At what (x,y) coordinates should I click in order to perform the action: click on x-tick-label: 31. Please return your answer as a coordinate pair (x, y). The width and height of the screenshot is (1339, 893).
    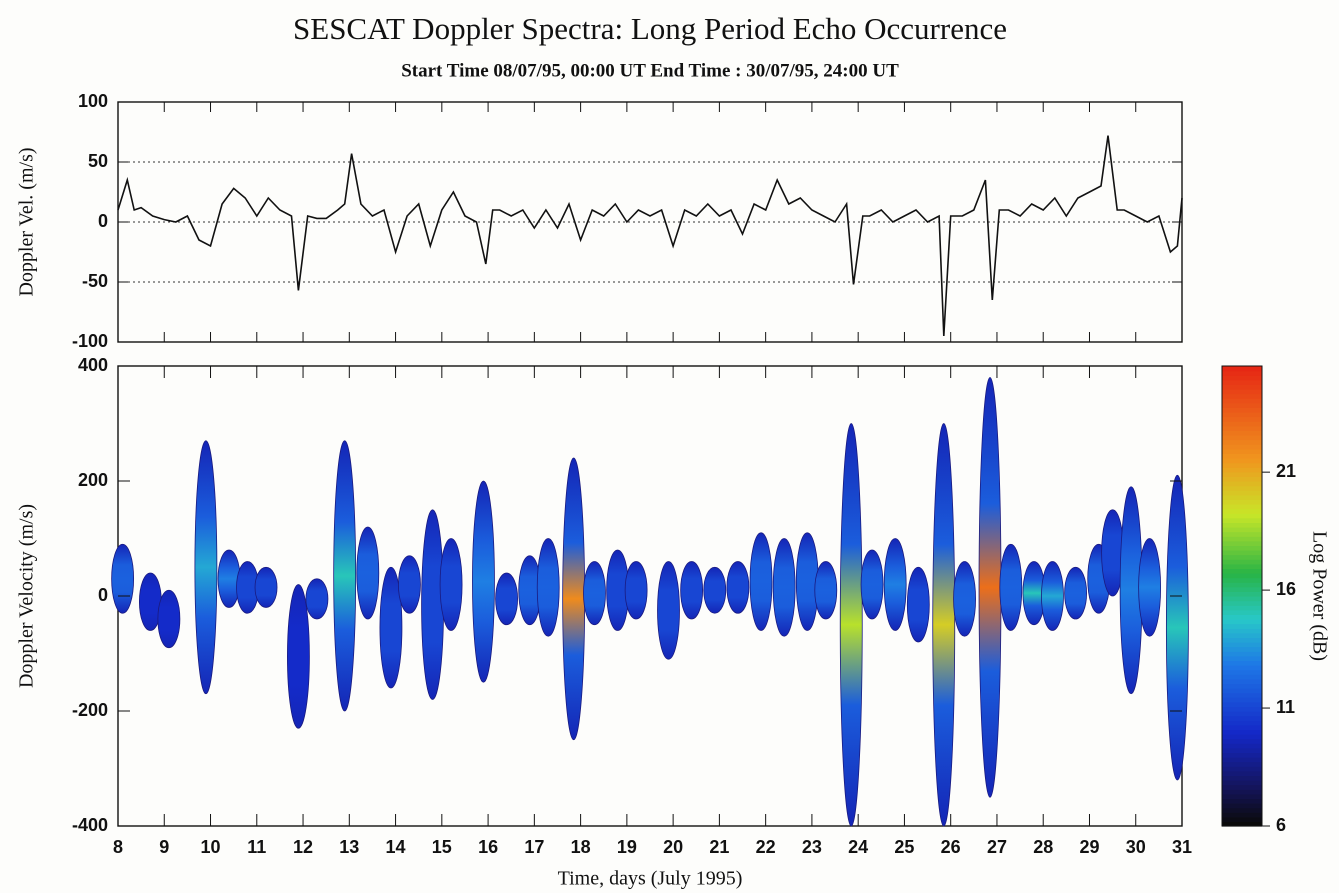
    Looking at the image, I should click on (1182, 847).